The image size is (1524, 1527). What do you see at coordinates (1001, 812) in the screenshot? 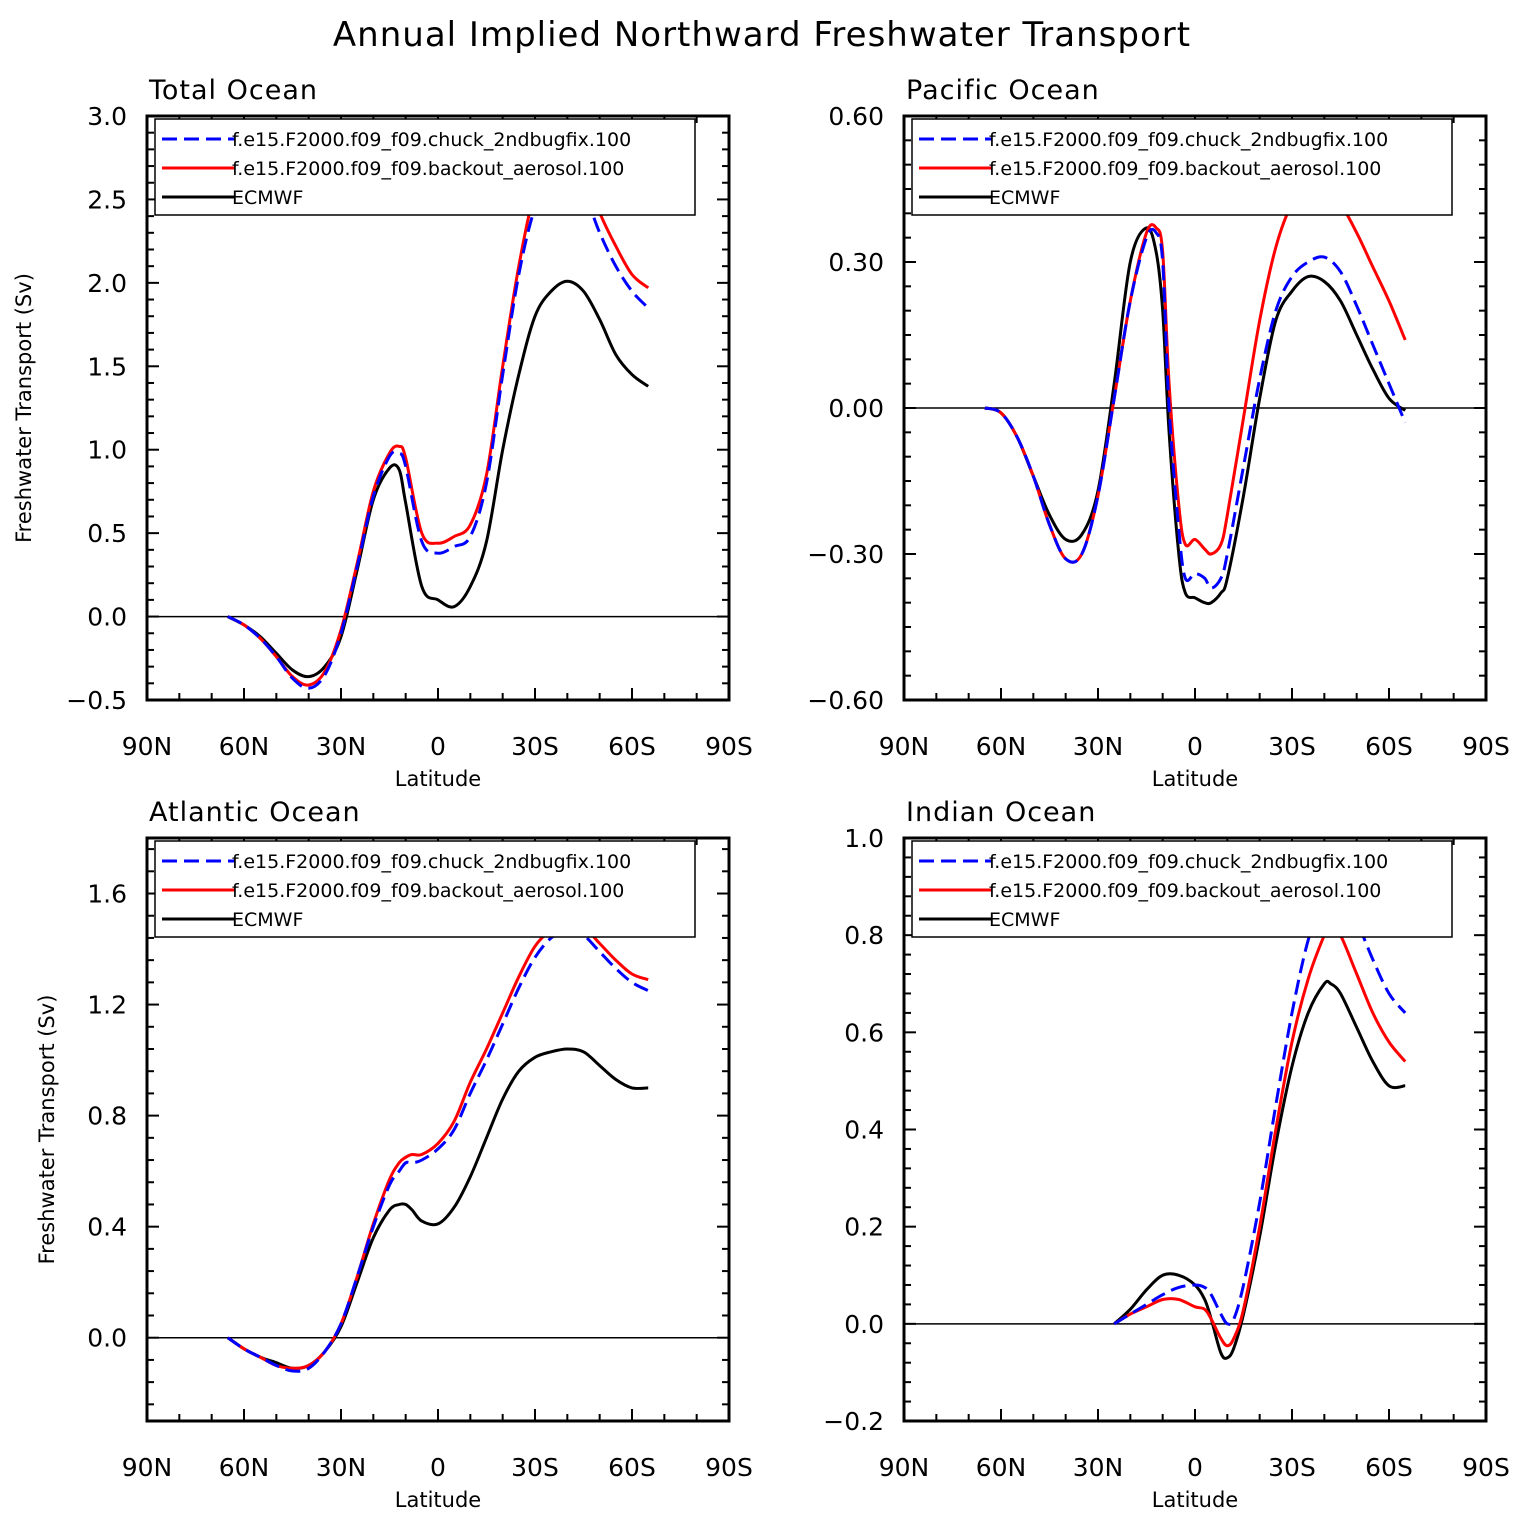
I see `panel-title: Indian Ocean` at bounding box center [1001, 812].